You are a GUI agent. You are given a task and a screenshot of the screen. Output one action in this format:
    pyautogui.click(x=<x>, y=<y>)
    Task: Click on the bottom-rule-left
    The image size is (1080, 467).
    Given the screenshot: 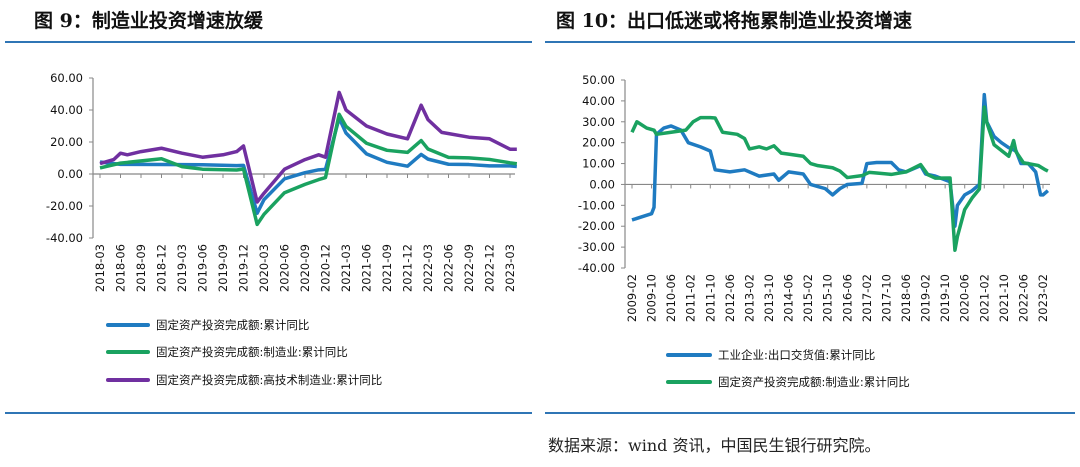 What is the action you would take?
    pyautogui.click(x=268, y=413)
    